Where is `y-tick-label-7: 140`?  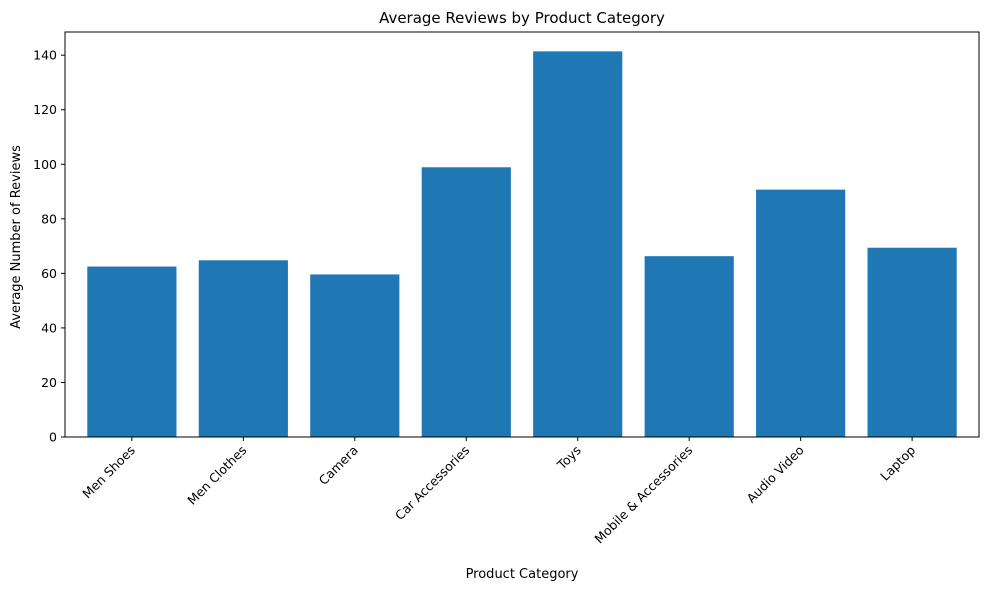 y-tick-label-7: 140 is located at coordinates (45, 55).